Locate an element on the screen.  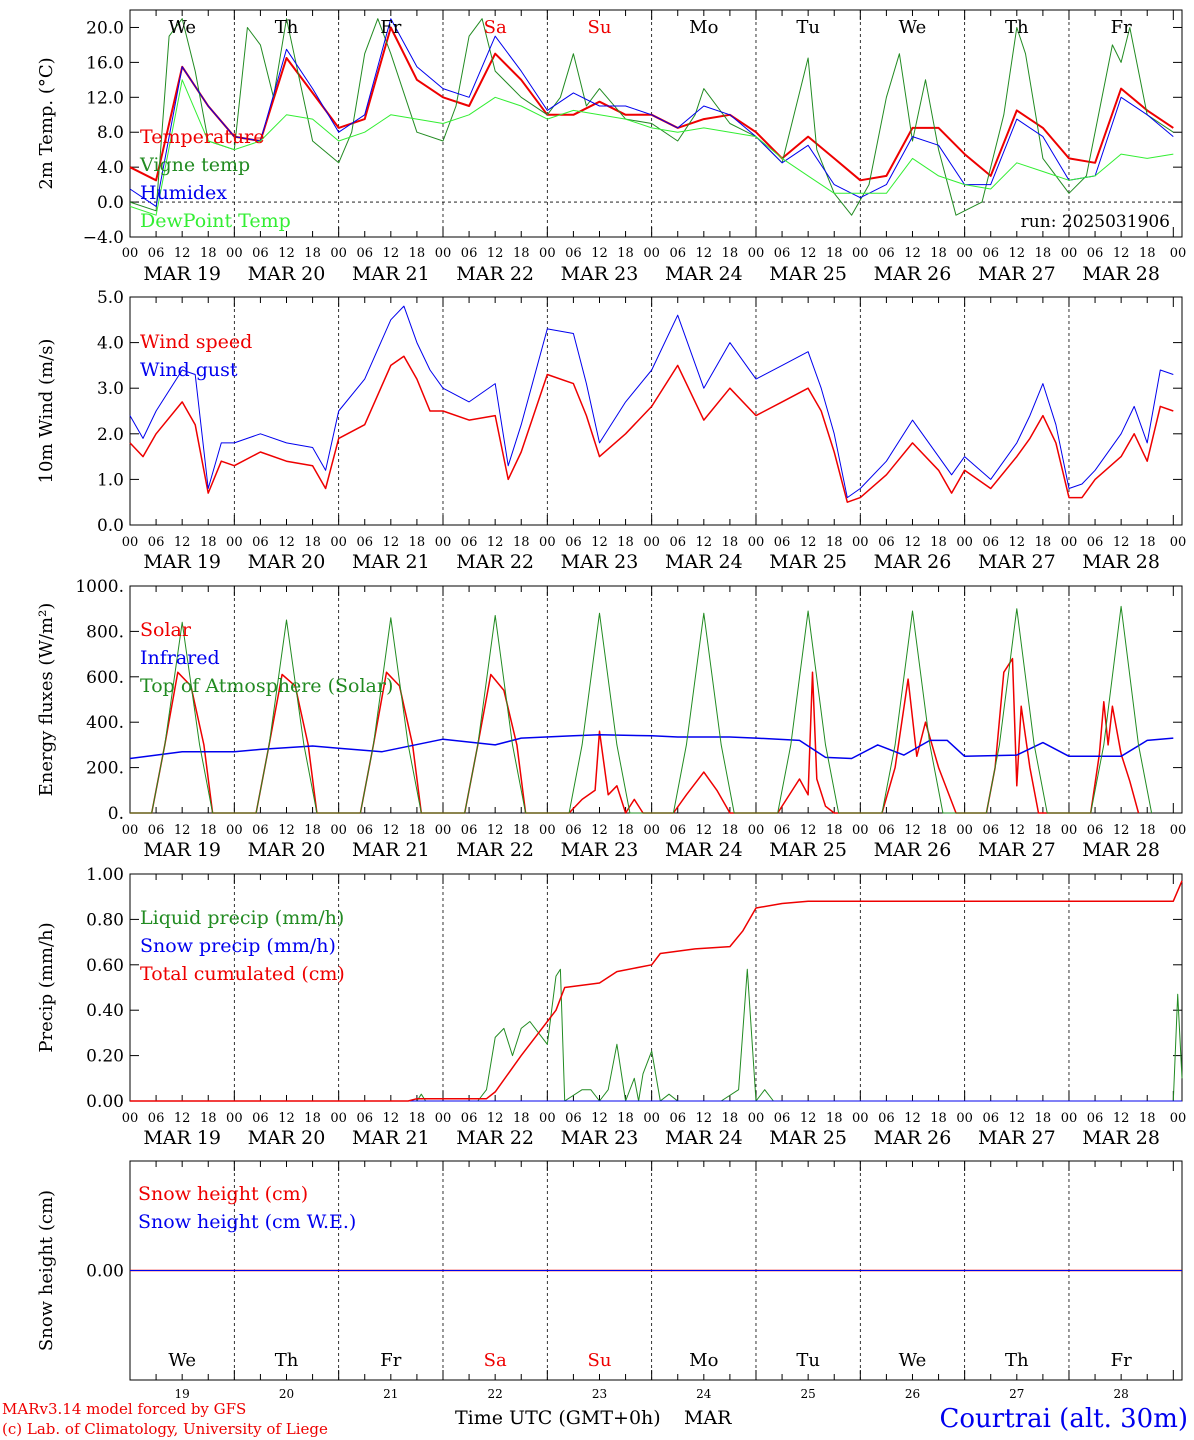
date-label: MAR 19 is located at coordinates (182, 274).